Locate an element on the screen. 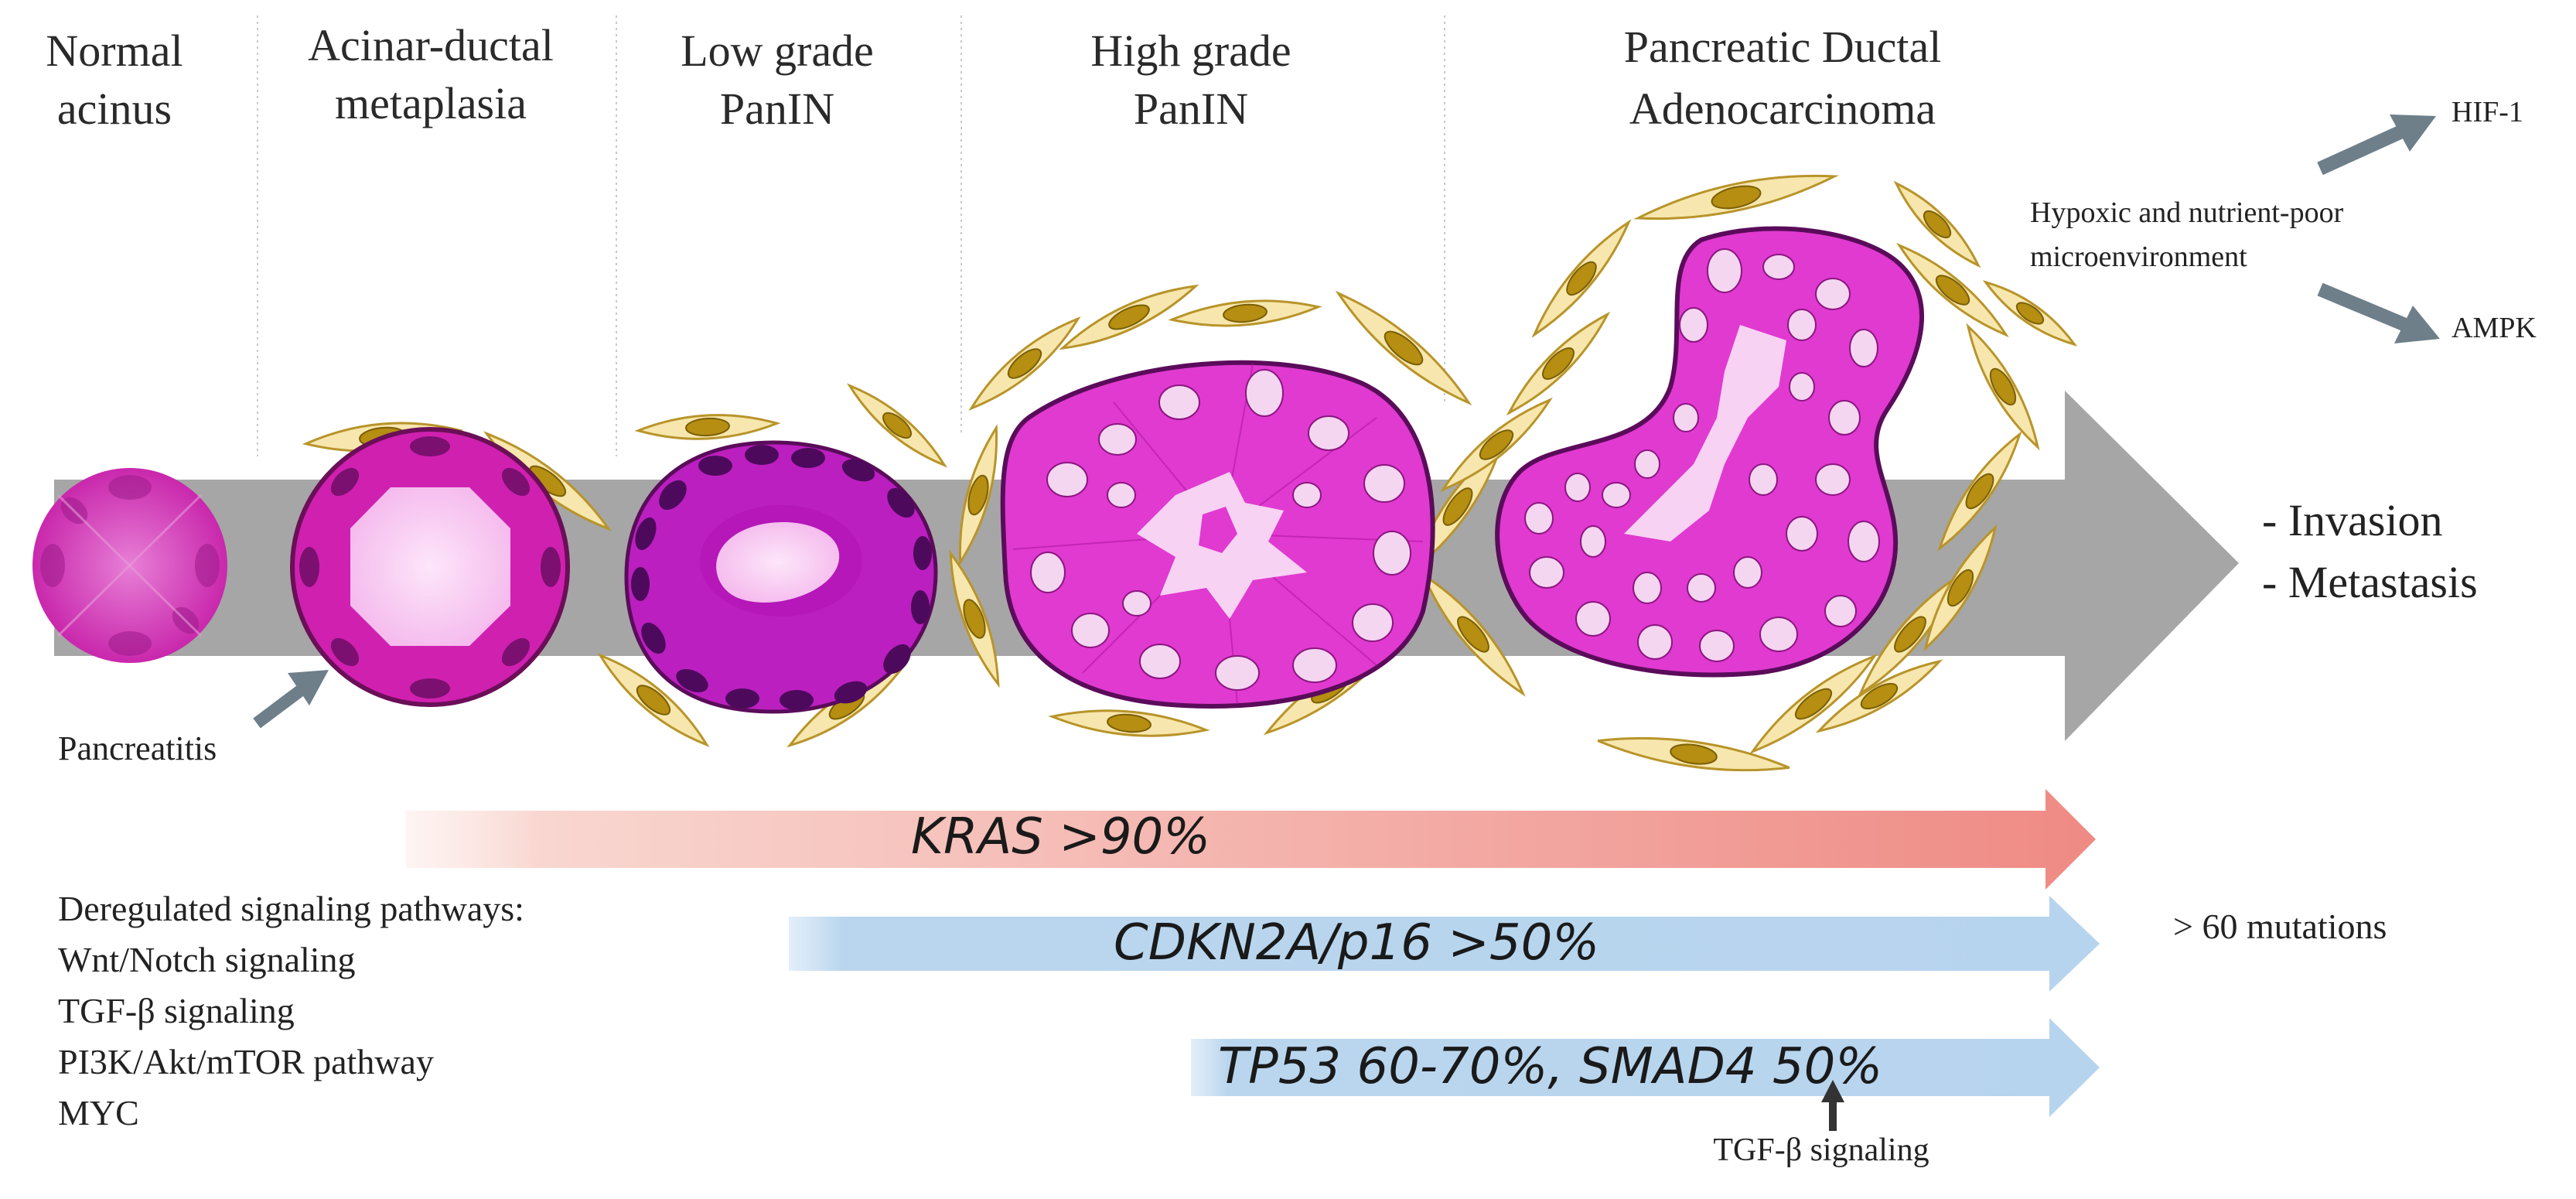  tp53-smad4-label: TP53 60-70%, SMAD4 50% is located at coordinates (1550, 1066).